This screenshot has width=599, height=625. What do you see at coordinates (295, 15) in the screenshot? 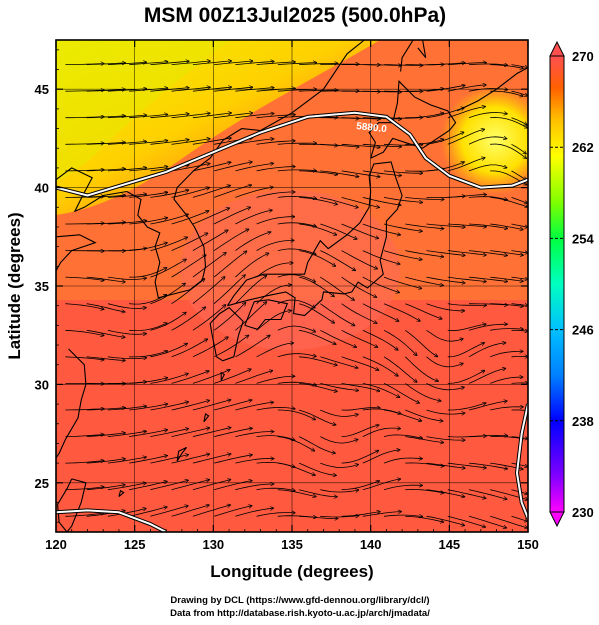
I see `chart-title: MSM 00Z13Jul2025 (500.0hPa)` at bounding box center [295, 15].